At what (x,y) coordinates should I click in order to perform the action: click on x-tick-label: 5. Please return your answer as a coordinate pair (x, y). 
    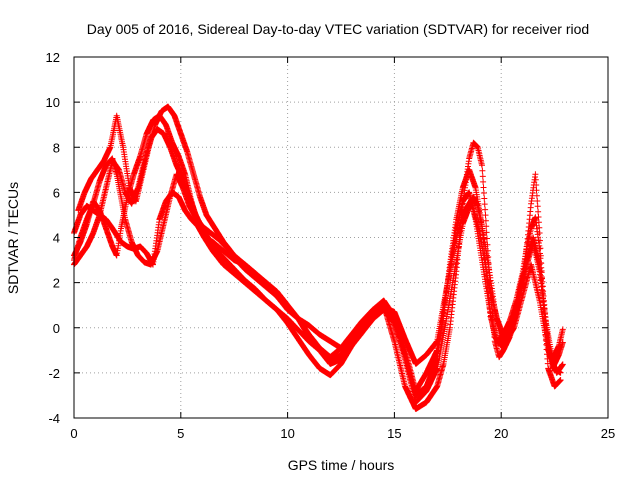
    Looking at the image, I should click on (180, 433).